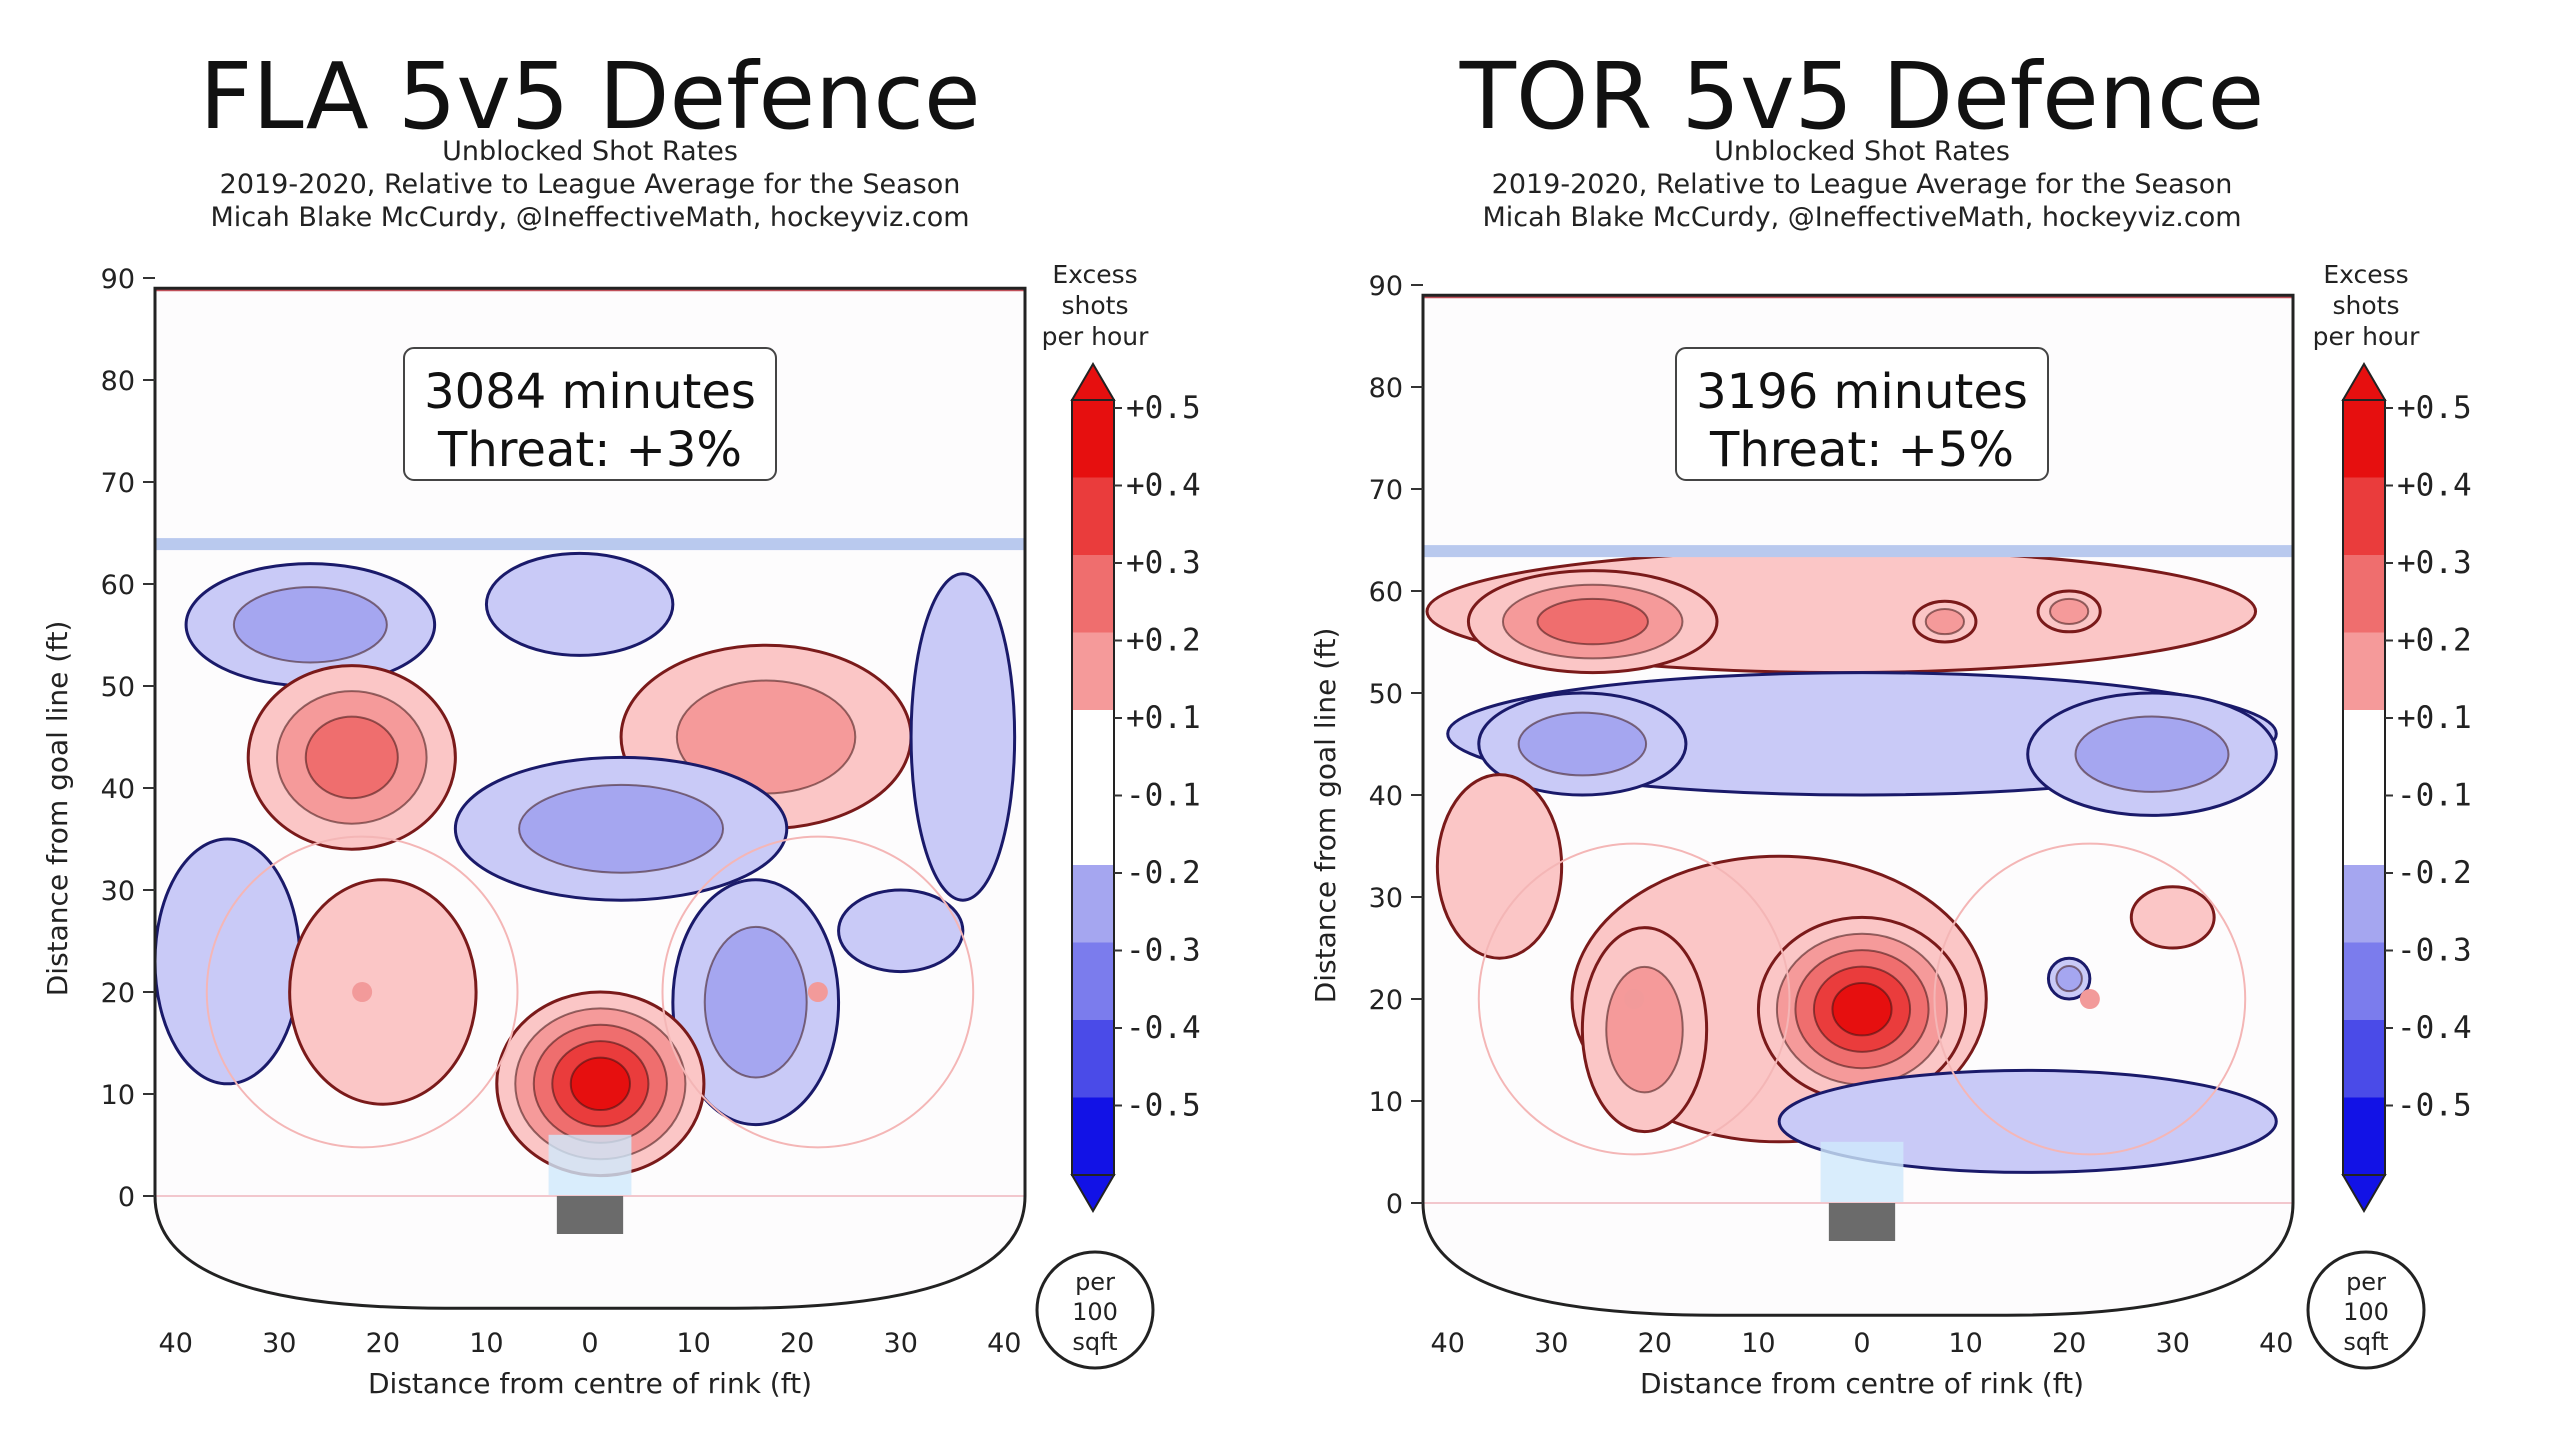 This screenshot has height=1439, width=2560. Describe the element at coordinates (590, 414) in the screenshot. I see `annotation-box` at that location.